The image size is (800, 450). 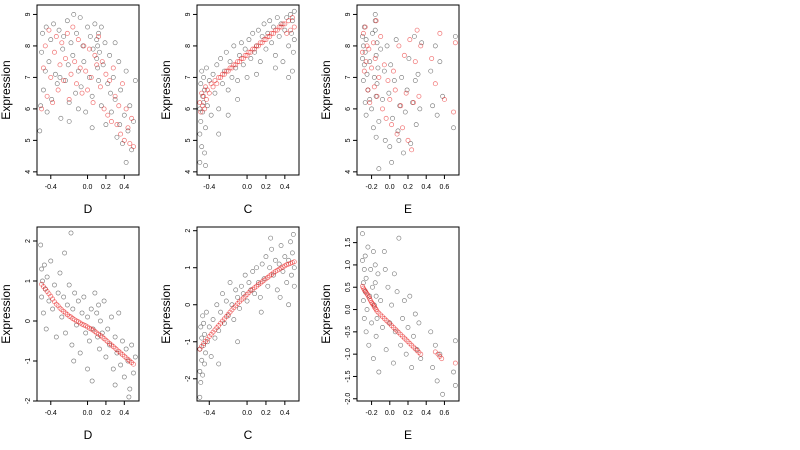 I want to click on observed-series, so click(x=409, y=92).